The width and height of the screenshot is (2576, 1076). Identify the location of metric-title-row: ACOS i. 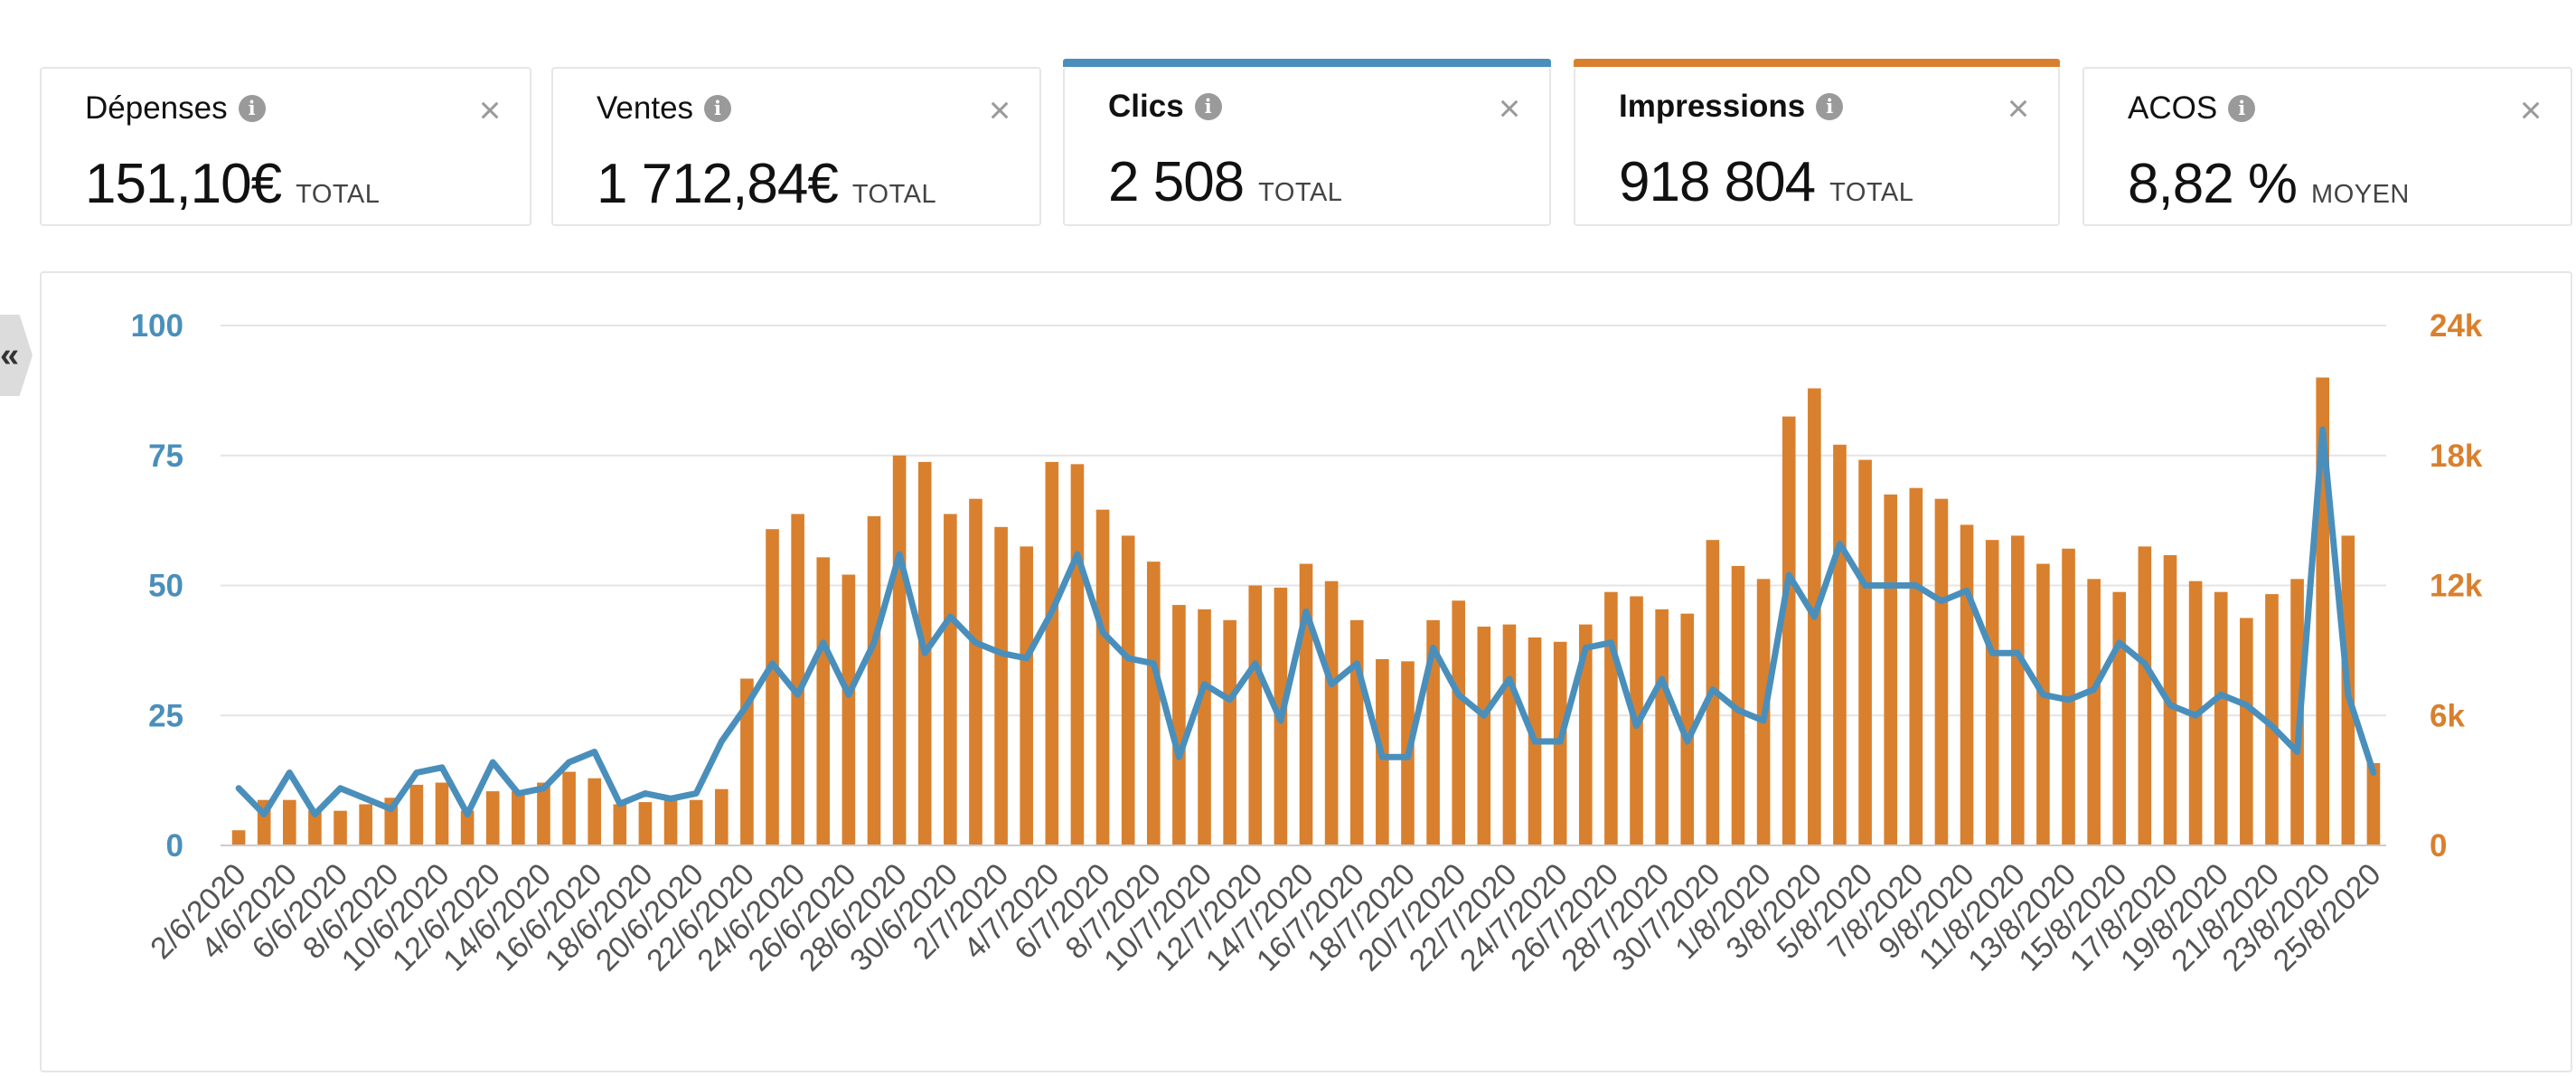
(2192, 108).